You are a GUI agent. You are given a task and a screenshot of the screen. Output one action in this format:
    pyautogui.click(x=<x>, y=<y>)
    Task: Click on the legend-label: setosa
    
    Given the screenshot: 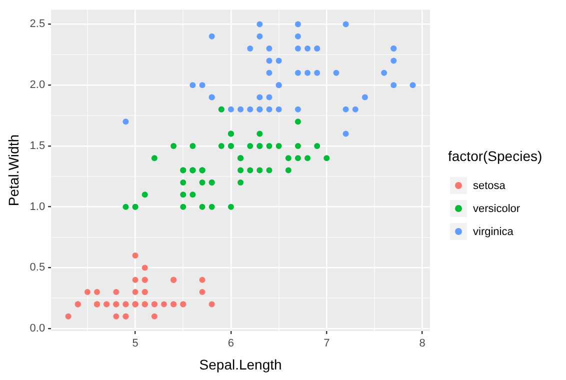 What is the action you would take?
    pyautogui.click(x=489, y=186)
    